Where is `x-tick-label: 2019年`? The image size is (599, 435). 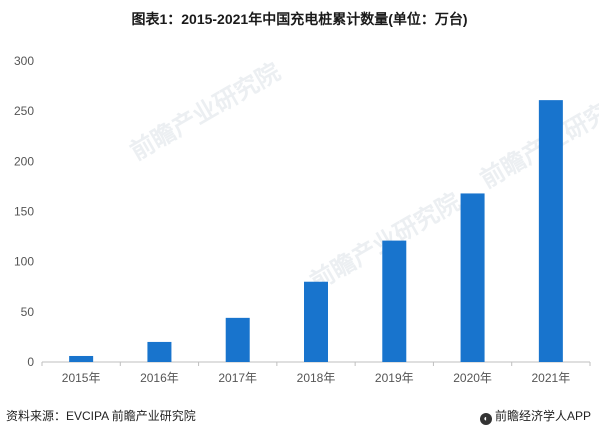 x-tick-label: 2019年 is located at coordinates (394, 378).